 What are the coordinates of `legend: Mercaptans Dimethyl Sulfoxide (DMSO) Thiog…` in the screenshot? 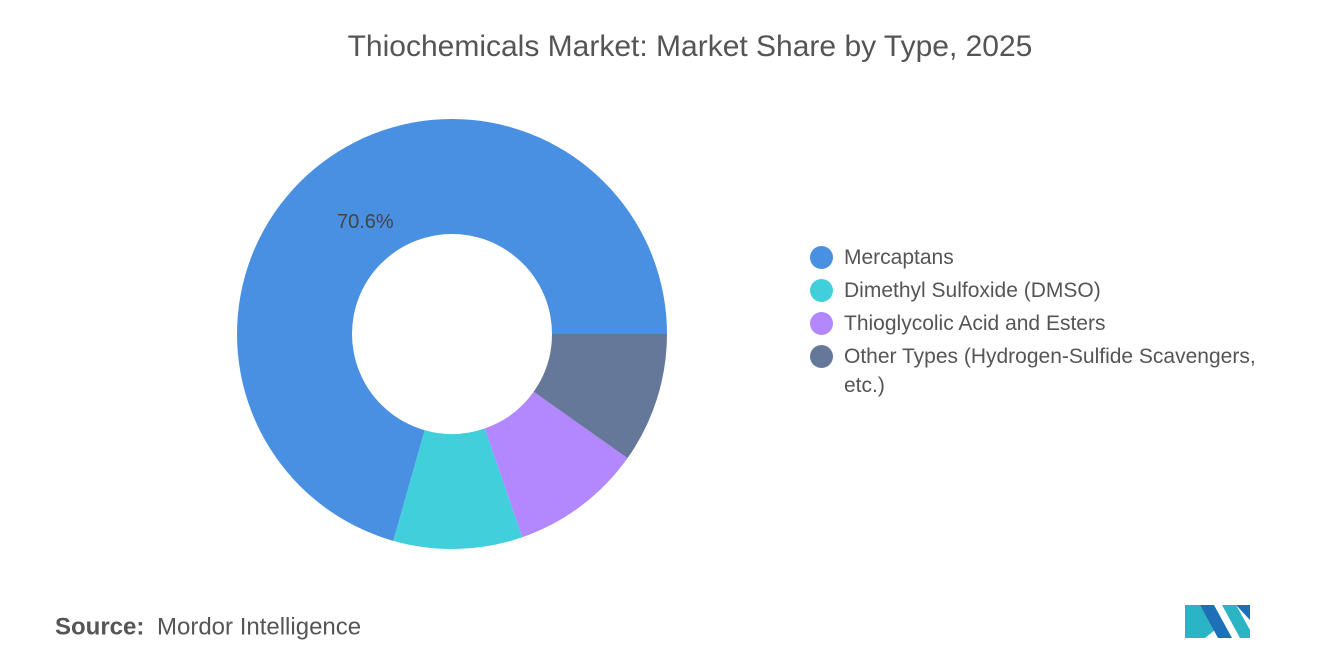 It's located at (1050, 323).